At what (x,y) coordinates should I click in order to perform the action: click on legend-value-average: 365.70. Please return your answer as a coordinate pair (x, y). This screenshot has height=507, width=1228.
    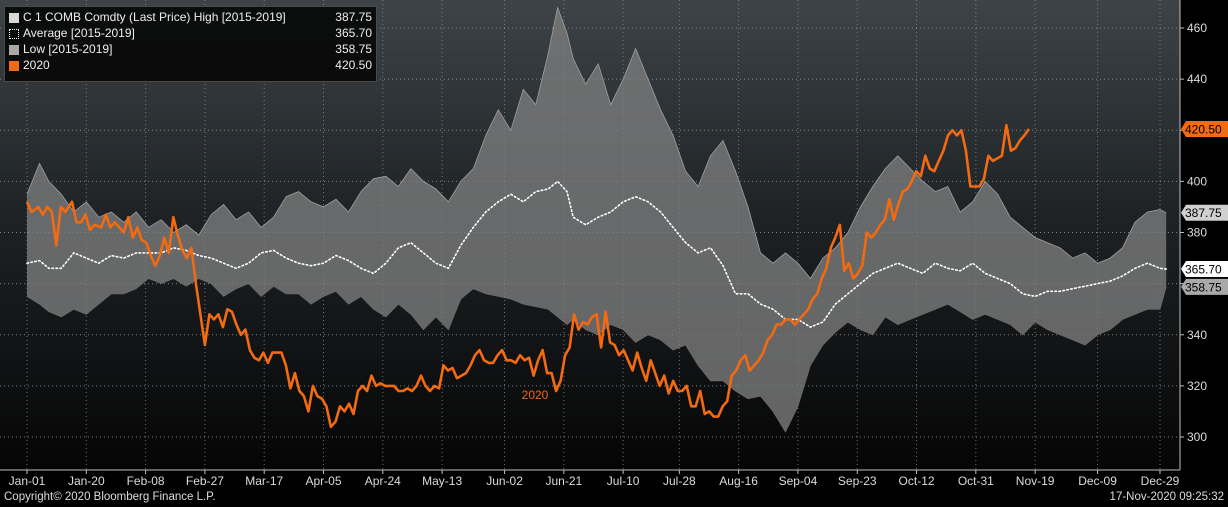
    Looking at the image, I should click on (353, 33).